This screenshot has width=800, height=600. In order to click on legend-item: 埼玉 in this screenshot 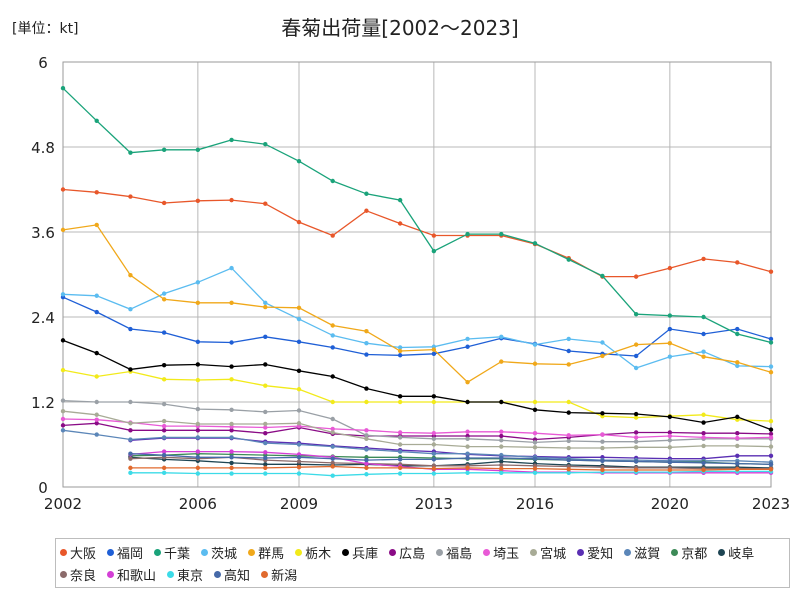, I will do `click(501, 552)`.